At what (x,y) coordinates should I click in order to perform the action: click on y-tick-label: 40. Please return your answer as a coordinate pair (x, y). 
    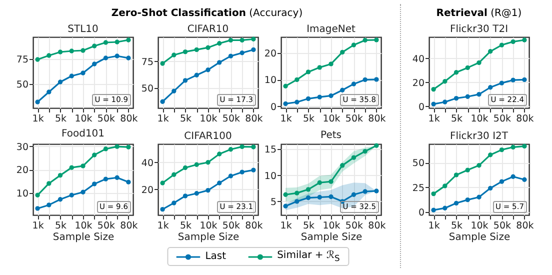
    Looking at the image, I should click on (147, 163).